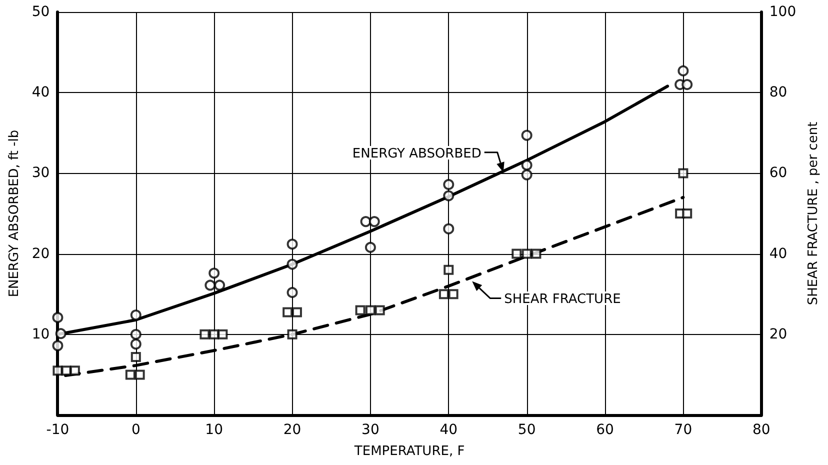 The image size is (828, 465). Describe the element at coordinates (41, 173) in the screenshot. I see `y-tick-label: 30` at that location.